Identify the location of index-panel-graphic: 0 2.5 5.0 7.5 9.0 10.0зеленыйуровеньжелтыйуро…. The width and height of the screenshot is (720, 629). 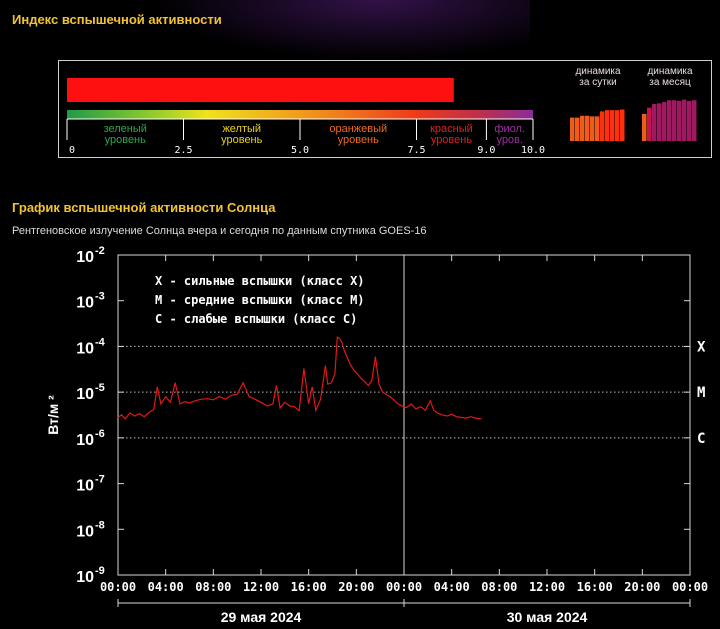
(381, 111).